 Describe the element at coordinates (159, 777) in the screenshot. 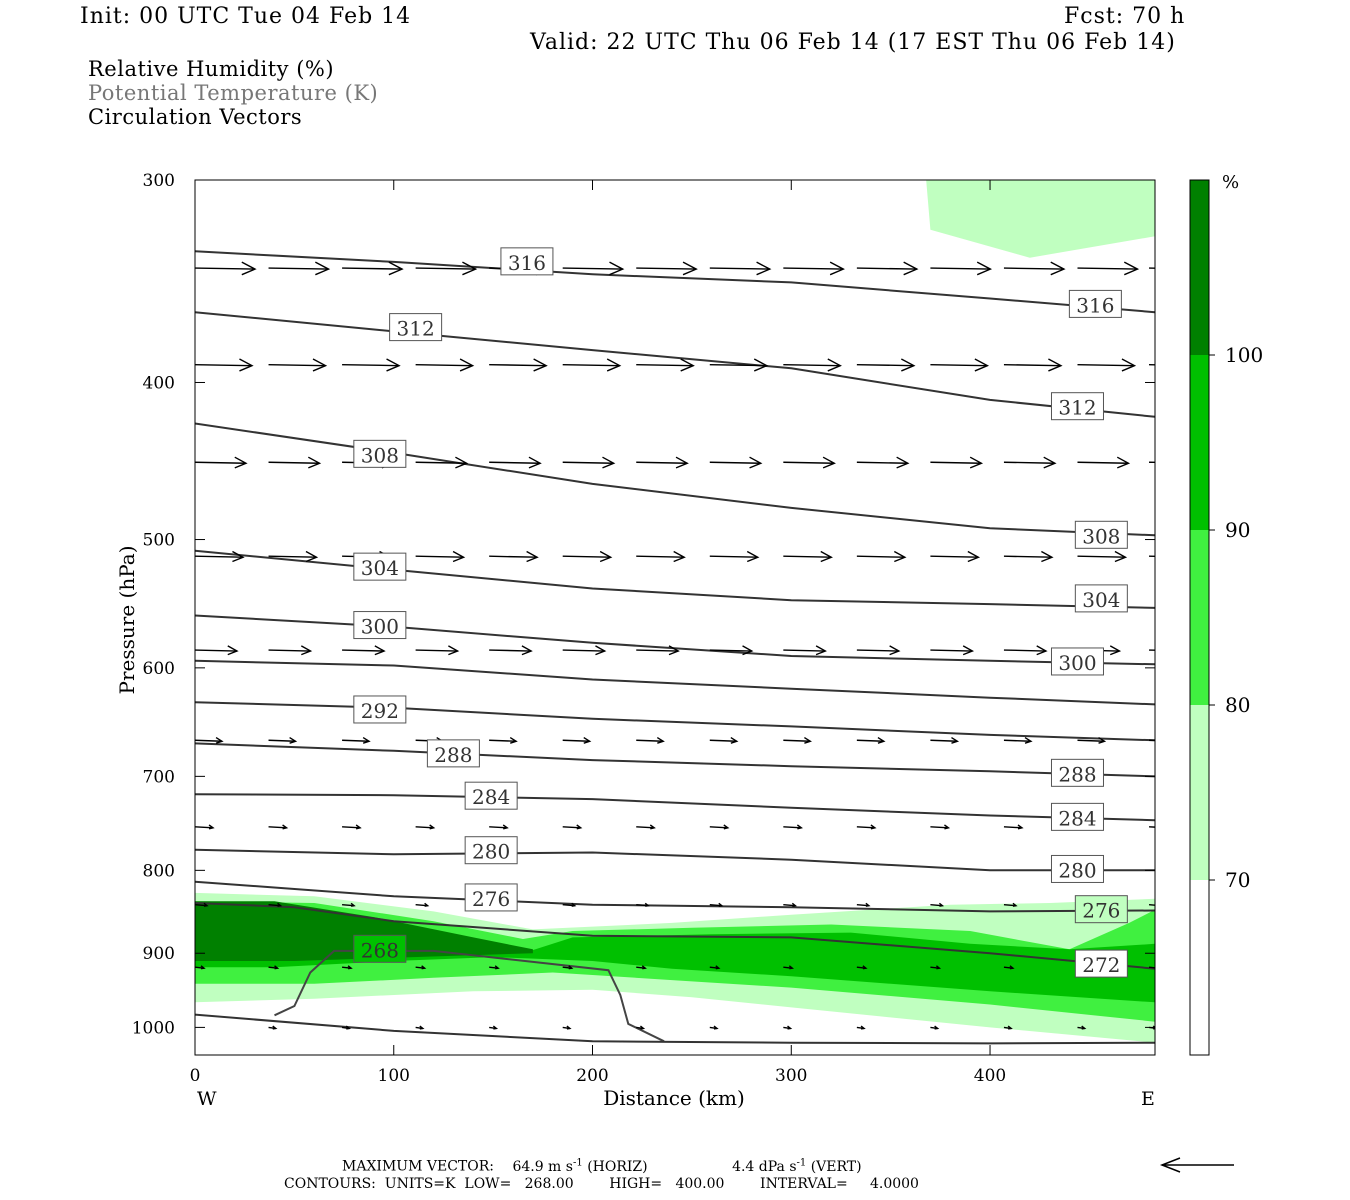

I see `y-tick-label: 700` at that location.